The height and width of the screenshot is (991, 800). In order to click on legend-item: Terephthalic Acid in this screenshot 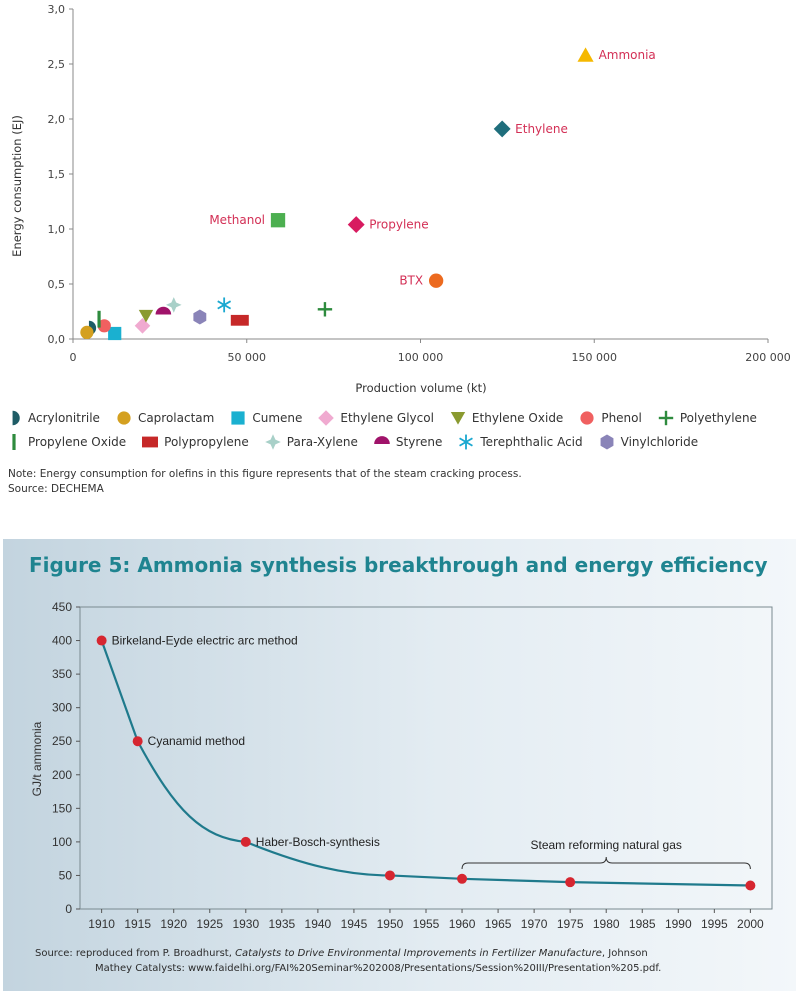, I will do `click(520, 442)`.